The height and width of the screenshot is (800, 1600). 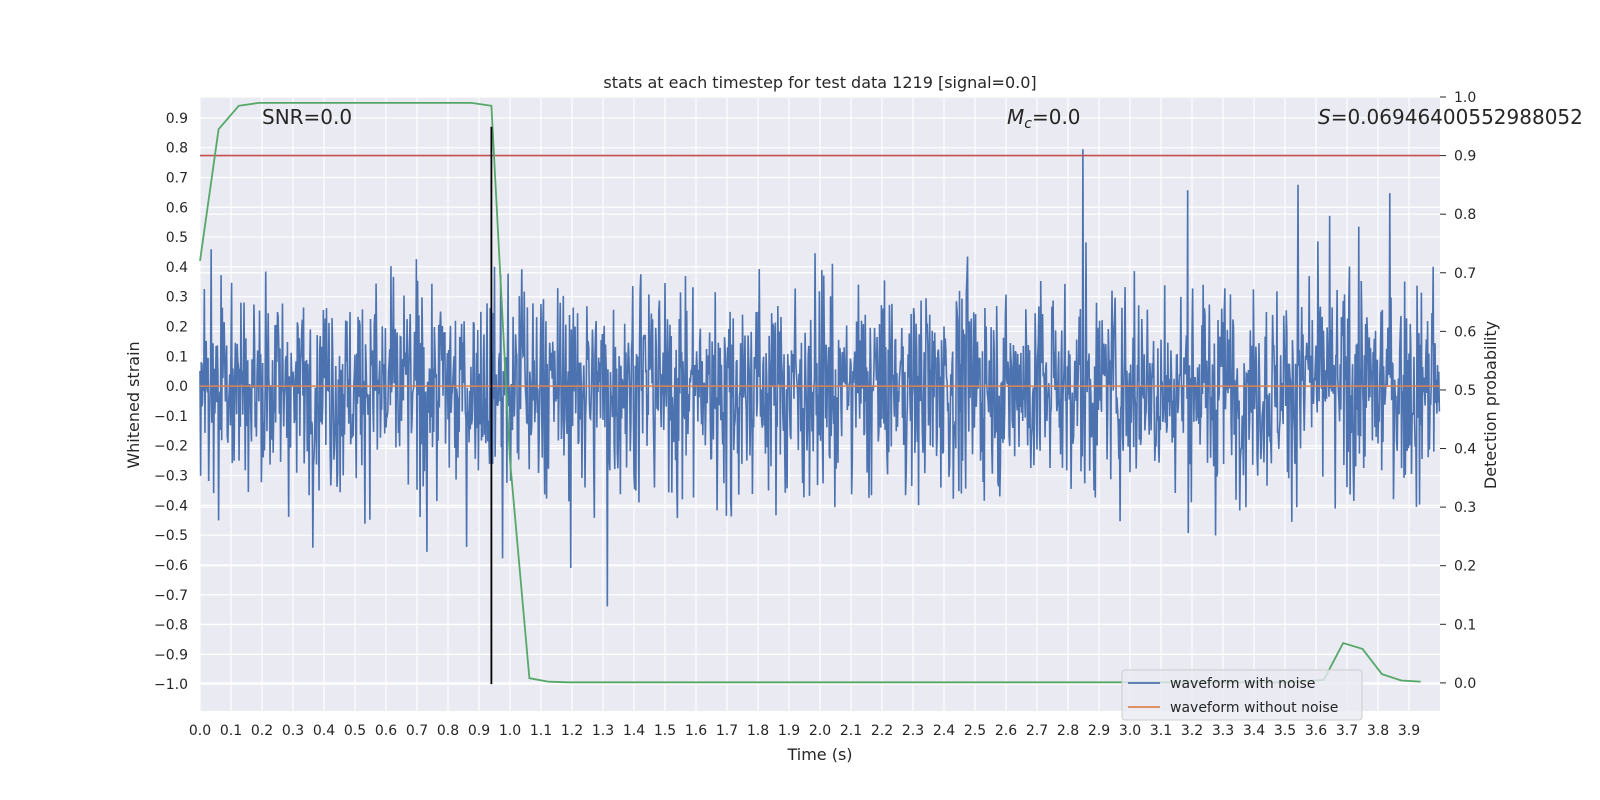 What do you see at coordinates (479, 731) in the screenshot?
I see `x-tick-label: 0.9` at bounding box center [479, 731].